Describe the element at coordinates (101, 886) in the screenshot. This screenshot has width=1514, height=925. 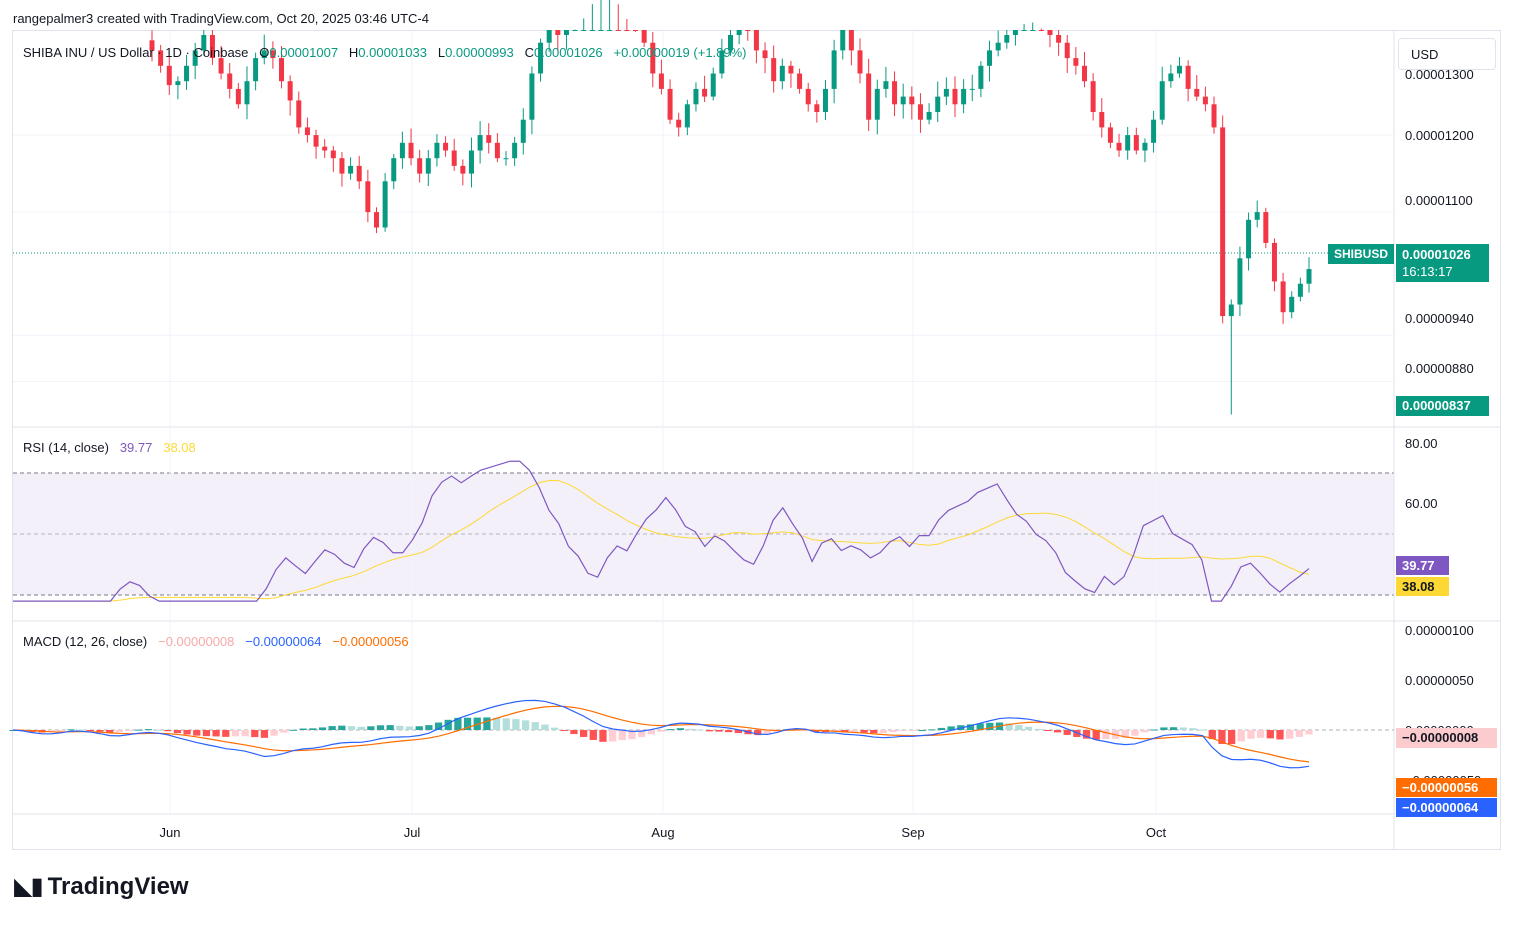
I see `tradingview-logo: ◣▮ TradingView` at that location.